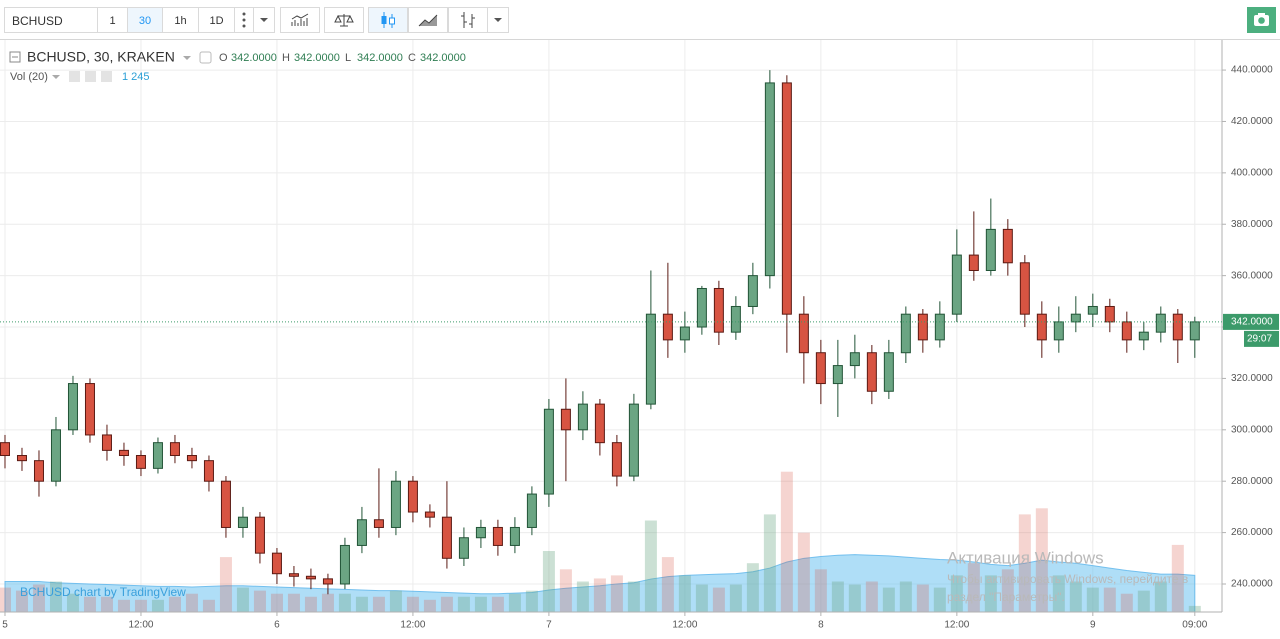  I want to click on line-button, so click(428, 20).